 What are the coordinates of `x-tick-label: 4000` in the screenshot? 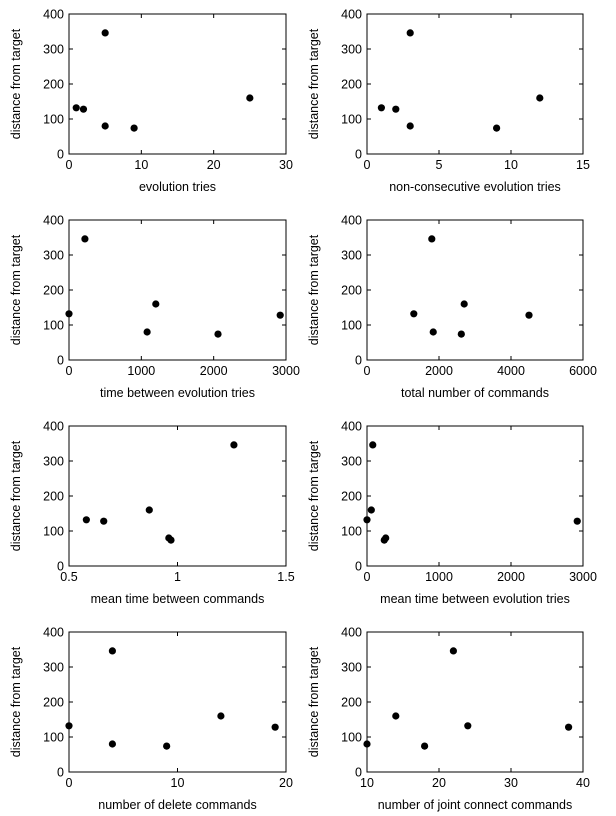 It's located at (511, 371).